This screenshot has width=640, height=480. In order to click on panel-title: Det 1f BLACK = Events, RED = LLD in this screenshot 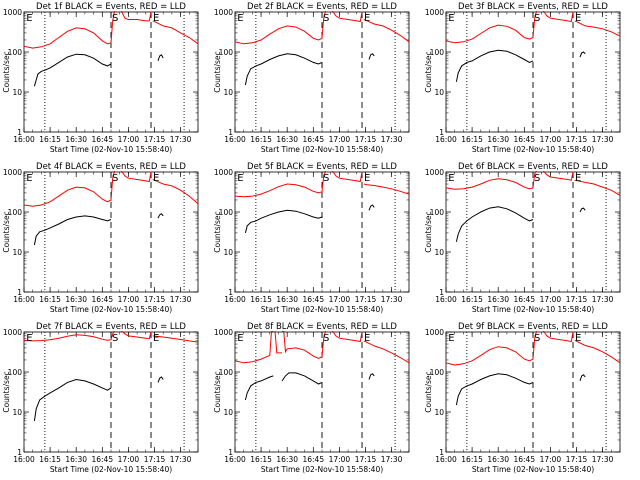, I will do `click(111, 7)`.